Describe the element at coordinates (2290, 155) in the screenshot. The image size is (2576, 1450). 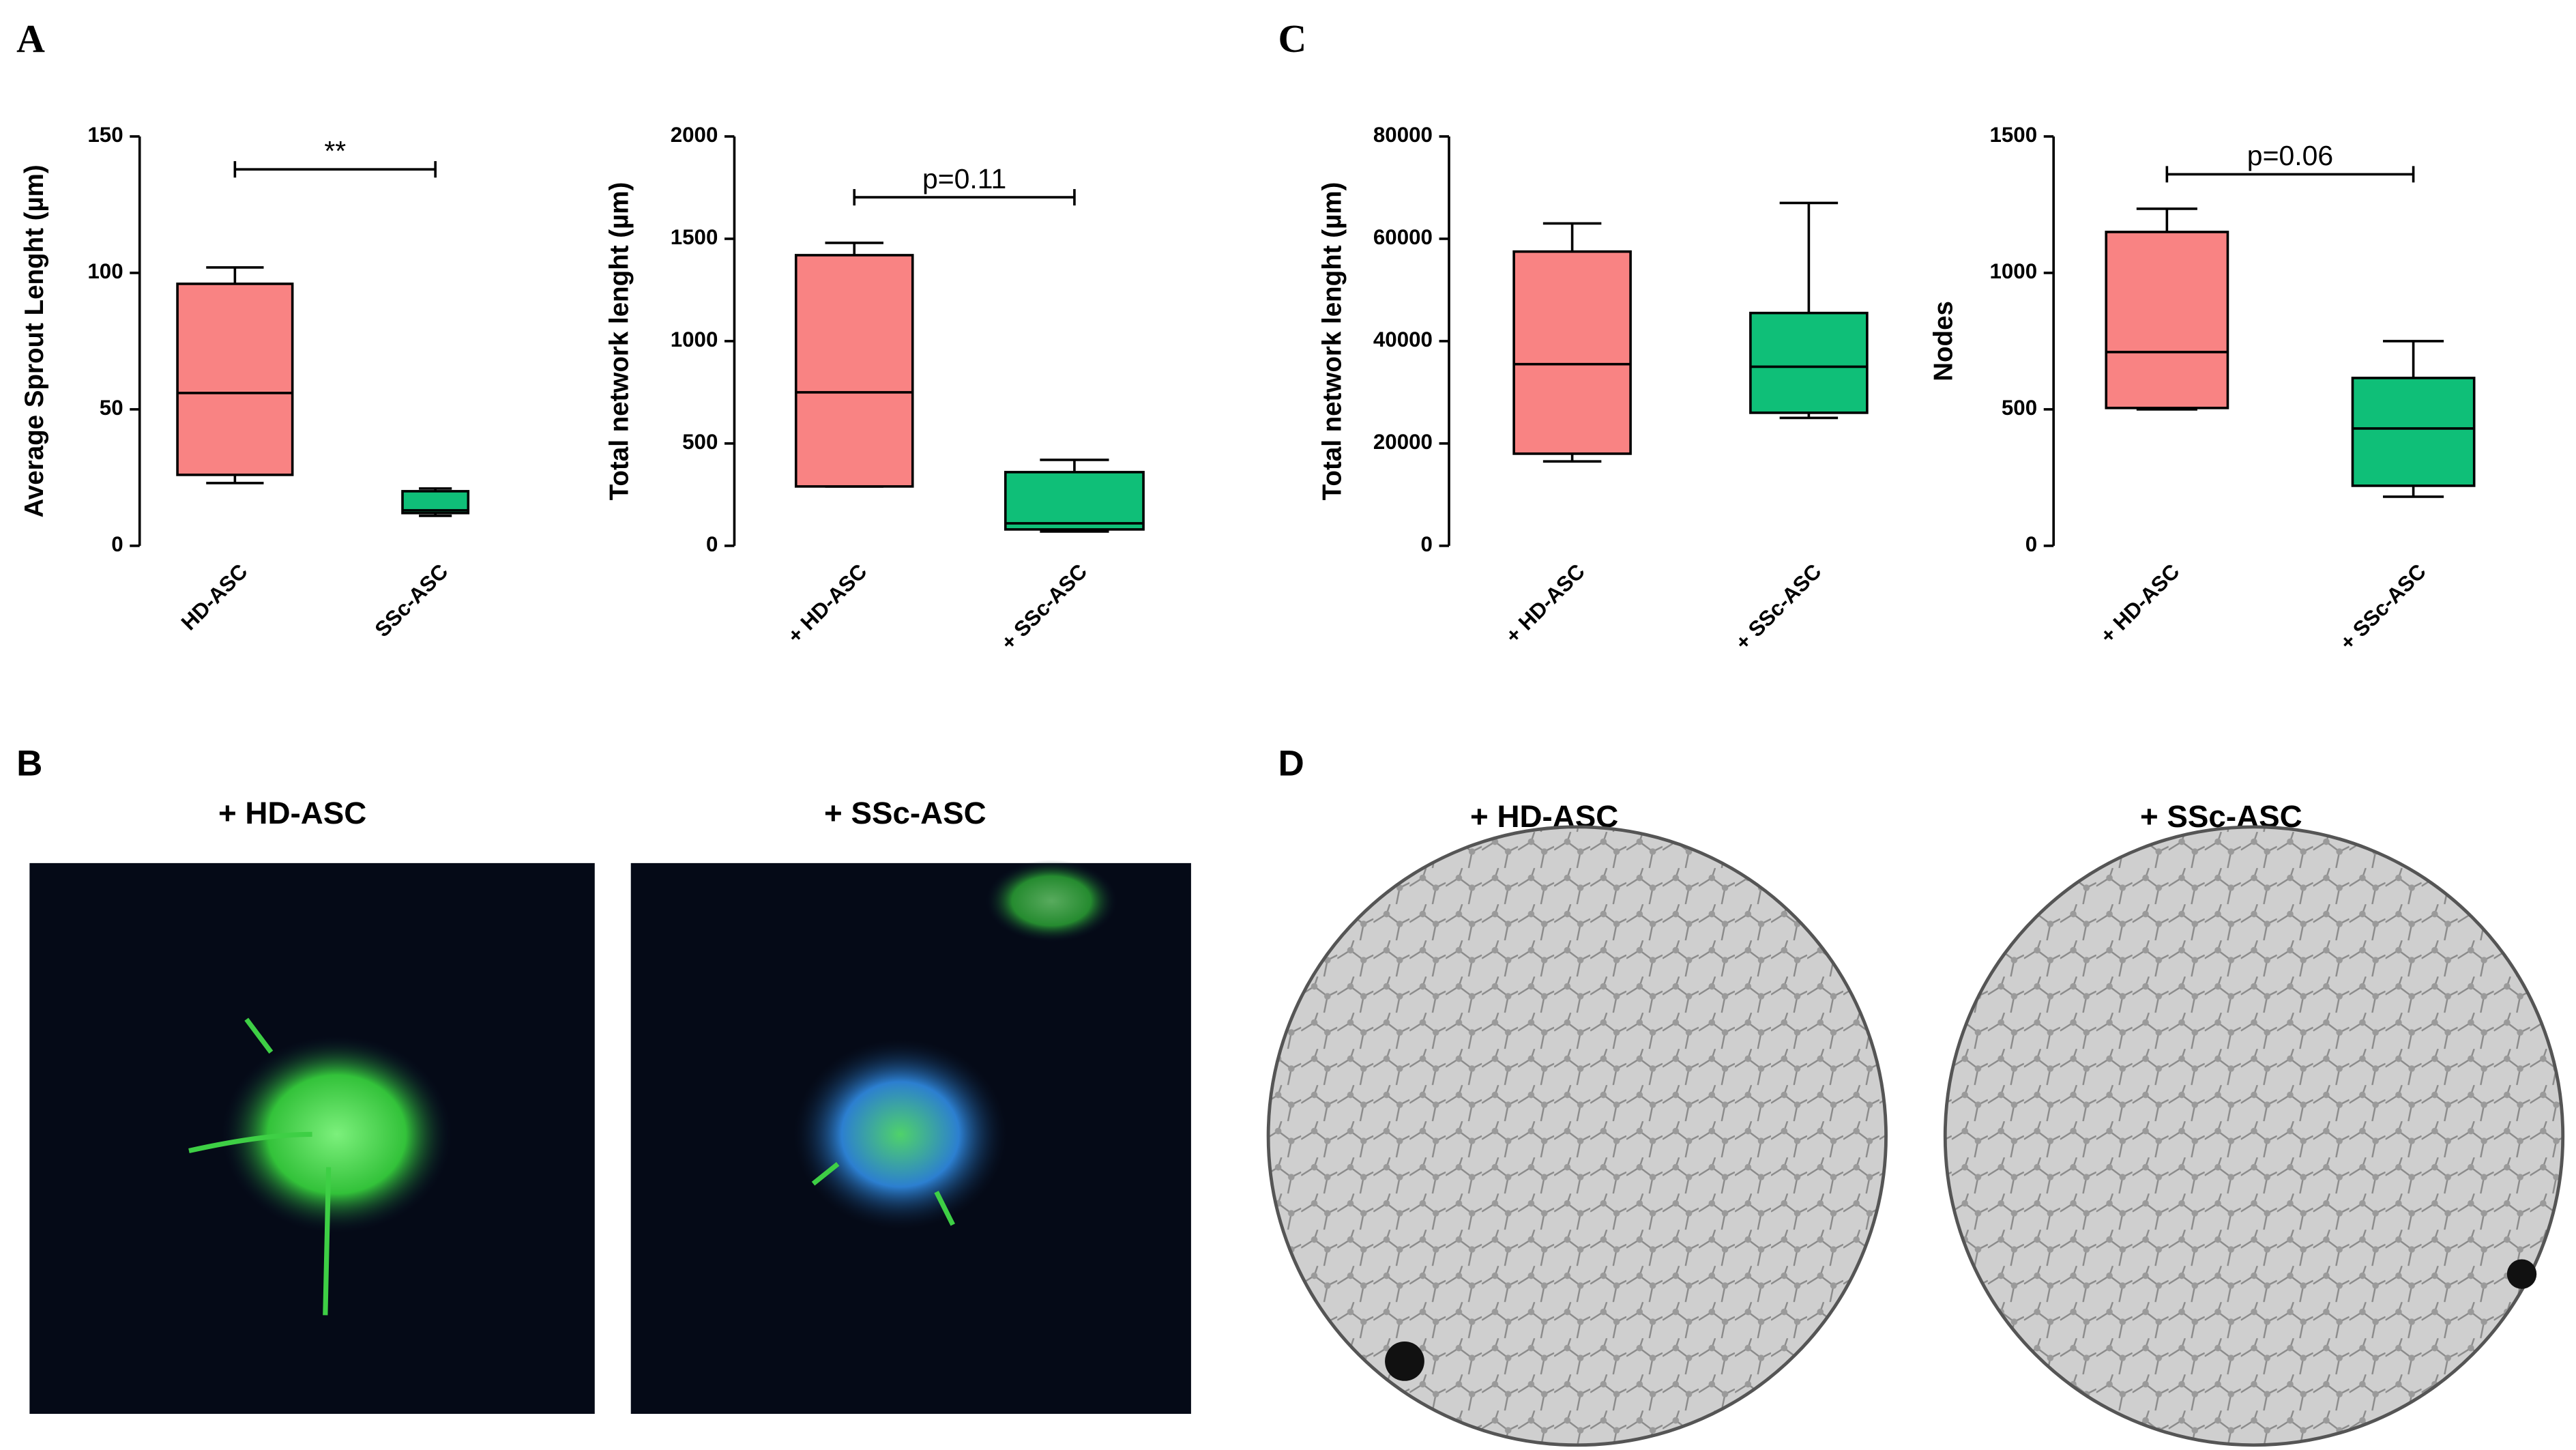
I see `annotation: p=0.06` at that location.